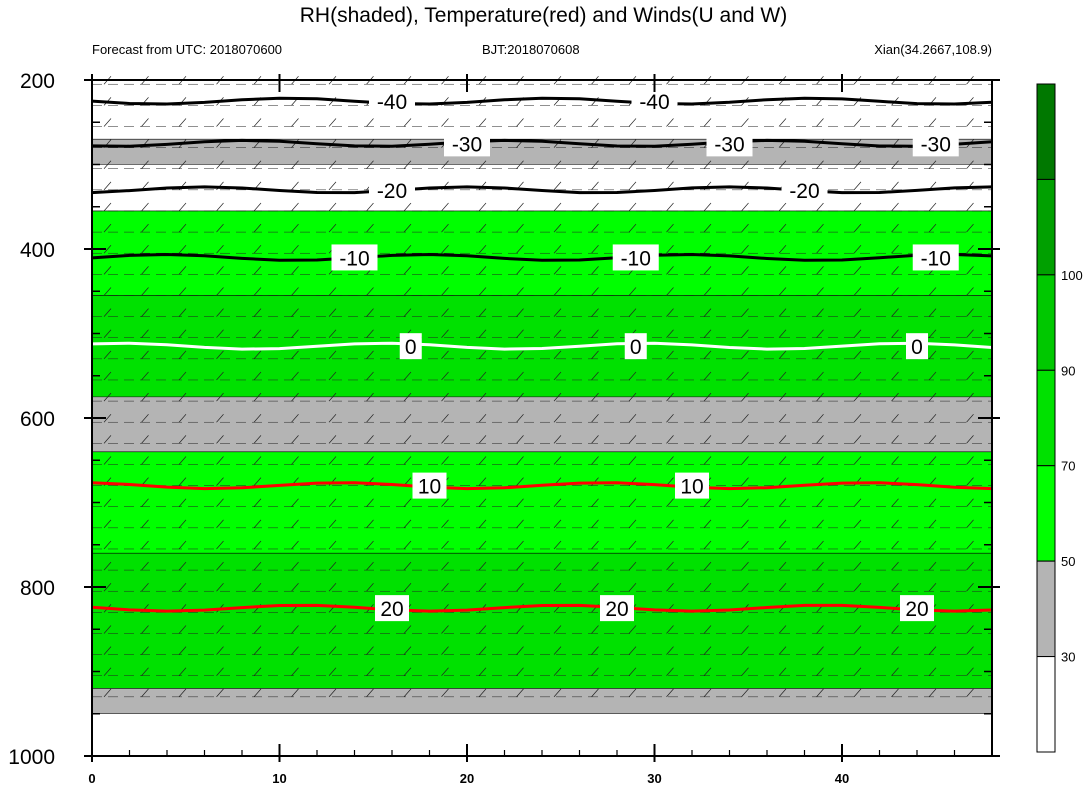 The image size is (1087, 806). Describe the element at coordinates (37, 588) in the screenshot. I see `y-tick-label: 800` at that location.